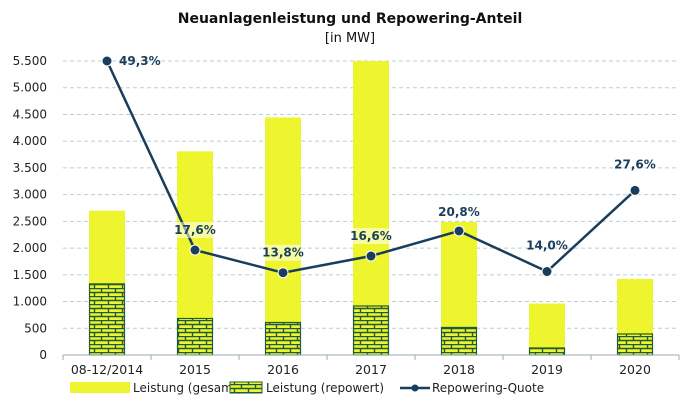 The width and height of the screenshot is (700, 412). What do you see at coordinates (30, 221) in the screenshot?
I see `y-tick-label: 2.500` at bounding box center [30, 221].